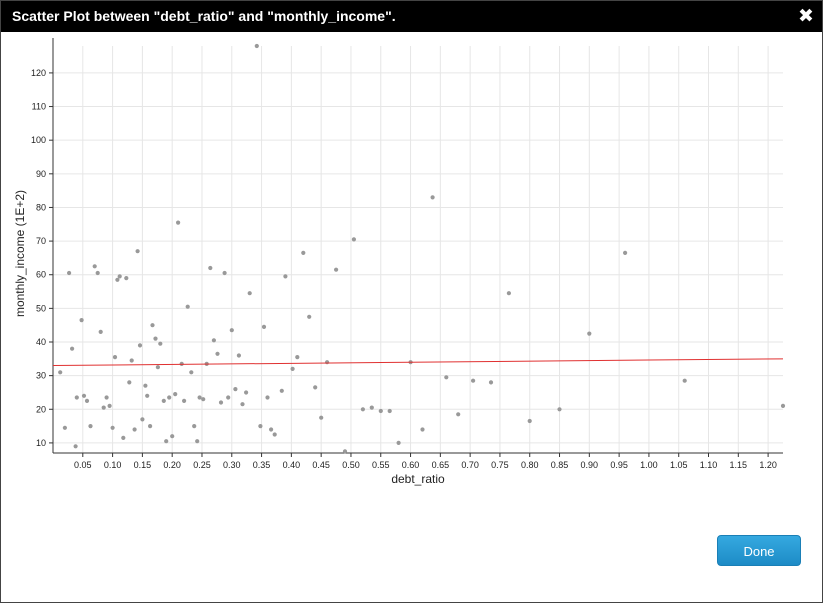 The image size is (823, 603). What do you see at coordinates (38, 140) in the screenshot?
I see `y-tick-label: 100` at bounding box center [38, 140].